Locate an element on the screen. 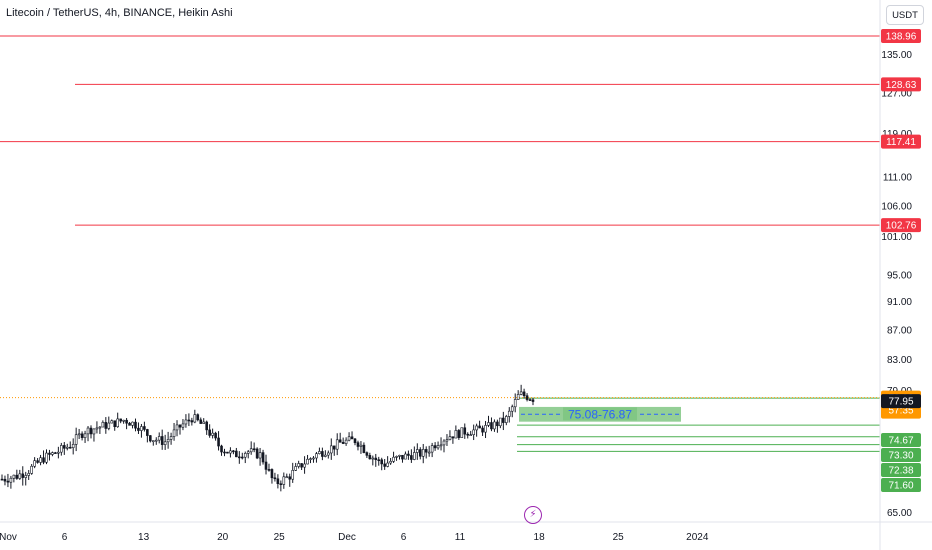  support-price-tag-bg is located at coordinates (901, 470).